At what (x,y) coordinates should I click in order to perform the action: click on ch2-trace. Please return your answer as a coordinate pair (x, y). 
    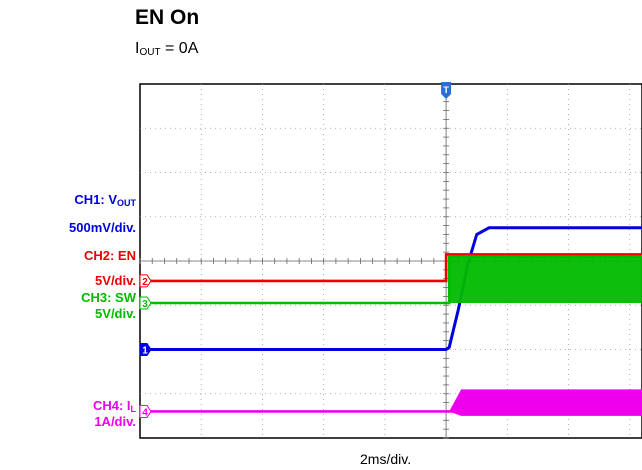
    Looking at the image, I should click on (391, 268).